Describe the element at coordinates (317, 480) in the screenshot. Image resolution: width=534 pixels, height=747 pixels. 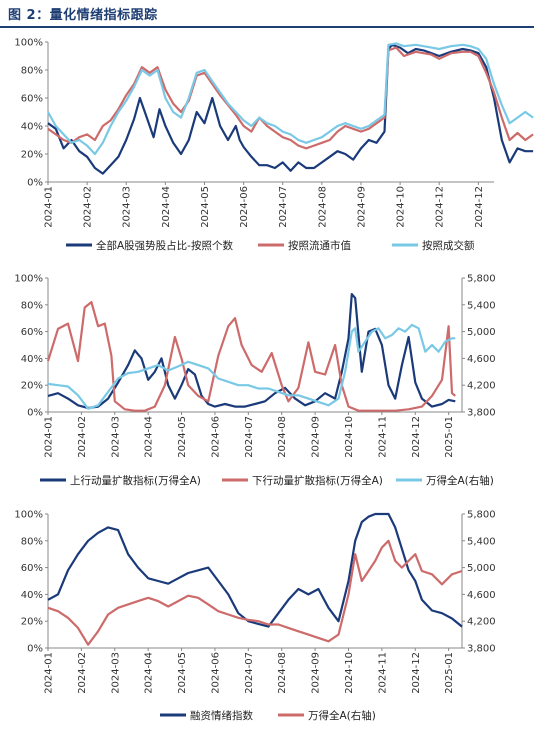
I see `legend-label-1: 下行动量扩散指标(万得全A)` at that location.